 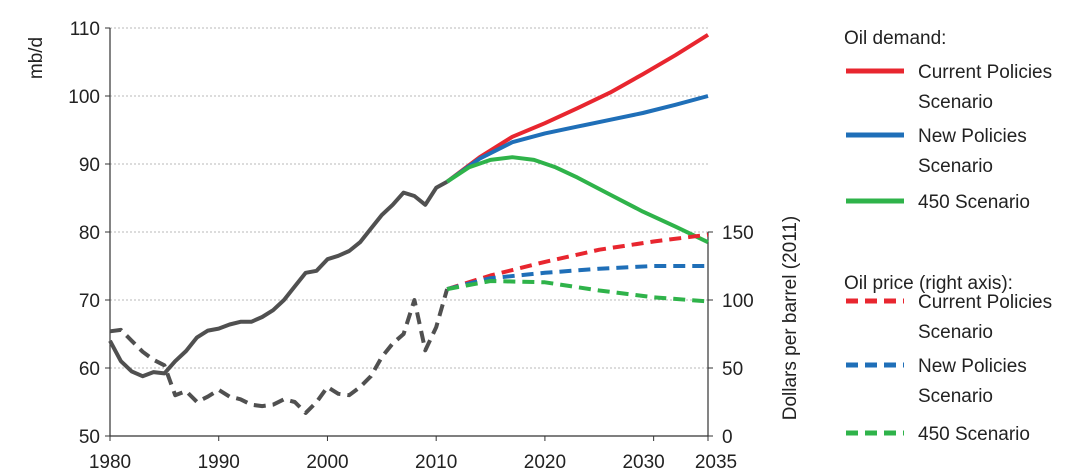 I want to click on y2-tick-label-100: 100, so click(x=738, y=301).